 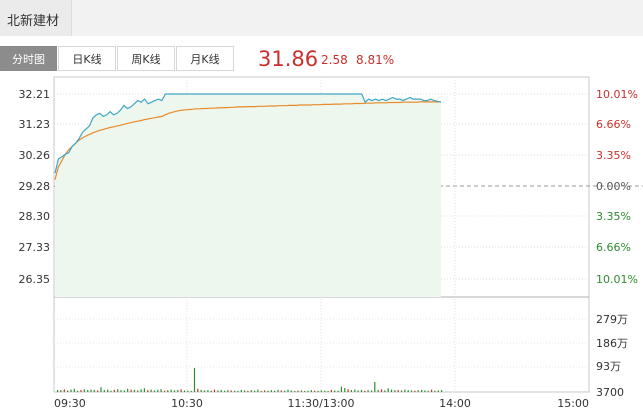 I want to click on x-tick-label: 14:00, so click(x=455, y=403).